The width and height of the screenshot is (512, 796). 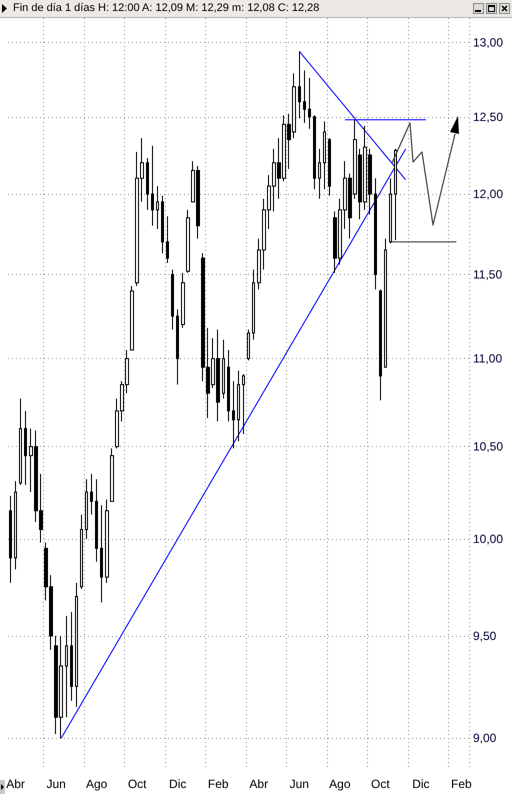 I want to click on y-tick-label: 11,50, so click(x=487, y=275).